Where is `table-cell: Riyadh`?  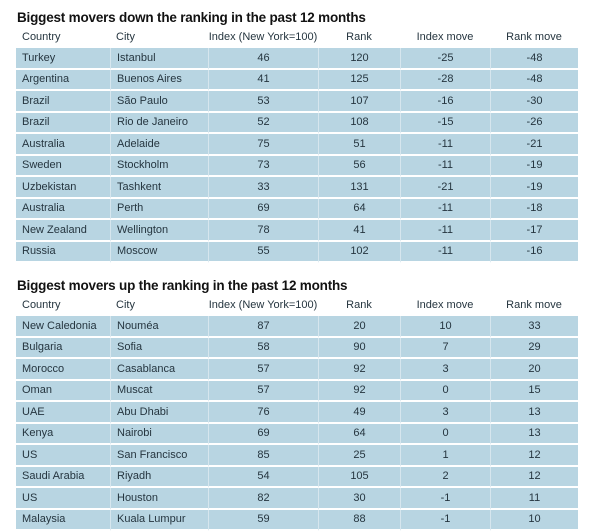 table-cell: Riyadh is located at coordinates (159, 478).